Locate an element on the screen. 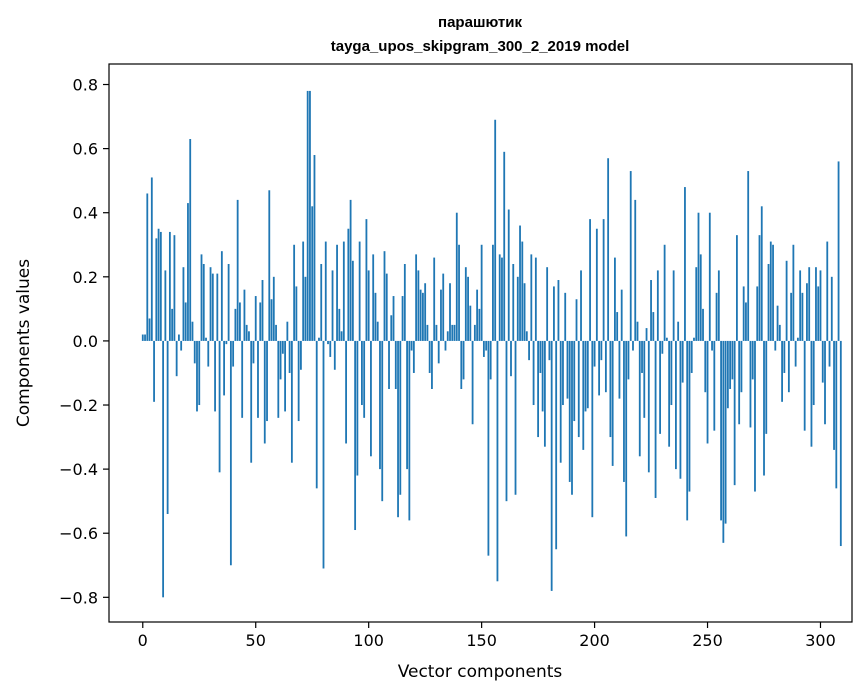 This screenshot has width=867, height=696. x-tick-label: 250 is located at coordinates (707, 640).